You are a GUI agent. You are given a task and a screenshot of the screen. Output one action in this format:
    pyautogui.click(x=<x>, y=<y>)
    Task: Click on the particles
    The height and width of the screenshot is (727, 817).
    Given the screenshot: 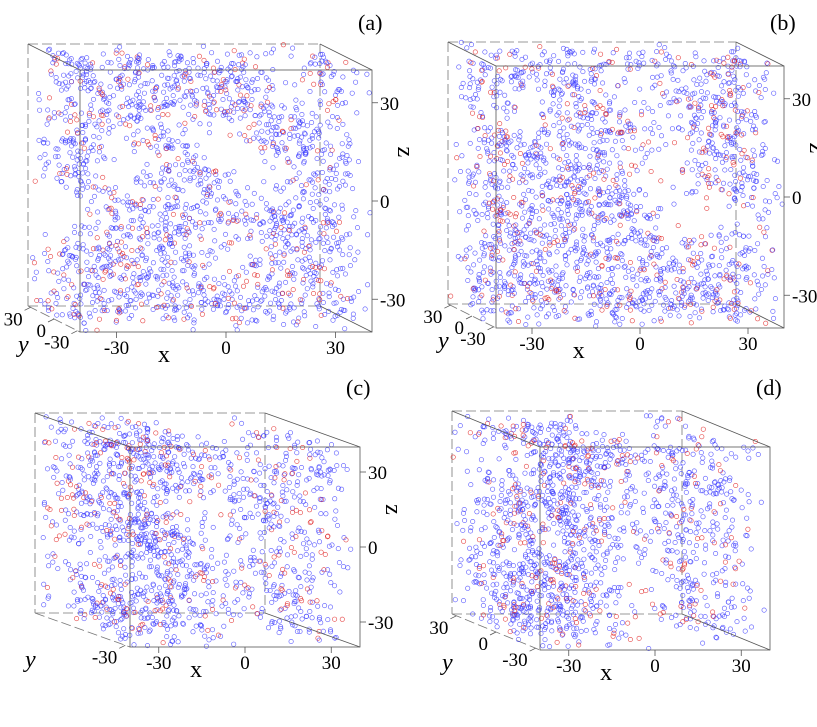 What is the action you would take?
    pyautogui.click(x=197, y=531)
    